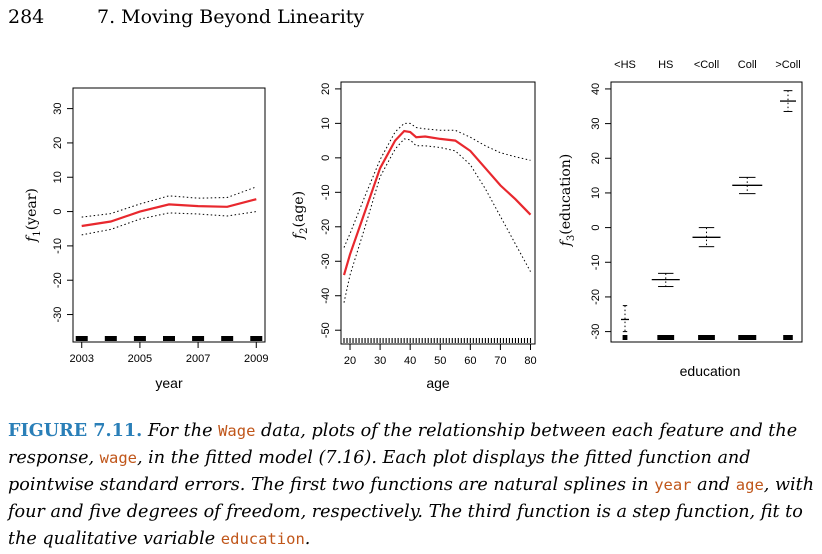 This screenshot has height=554, width=822. Describe the element at coordinates (299, 209) in the screenshot. I see `y-axis-title-arg: (age)` at that location.